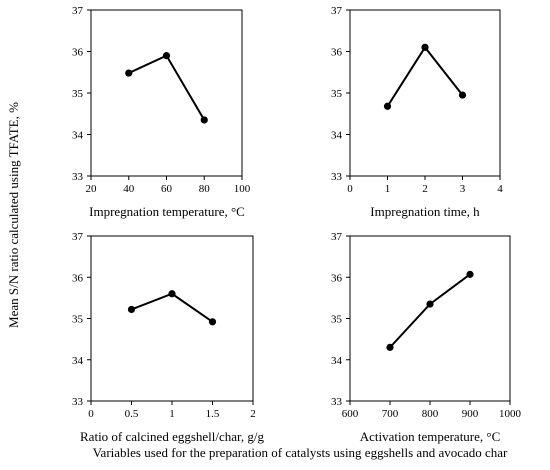  I want to click on x-tick-label: 4, so click(500, 189).